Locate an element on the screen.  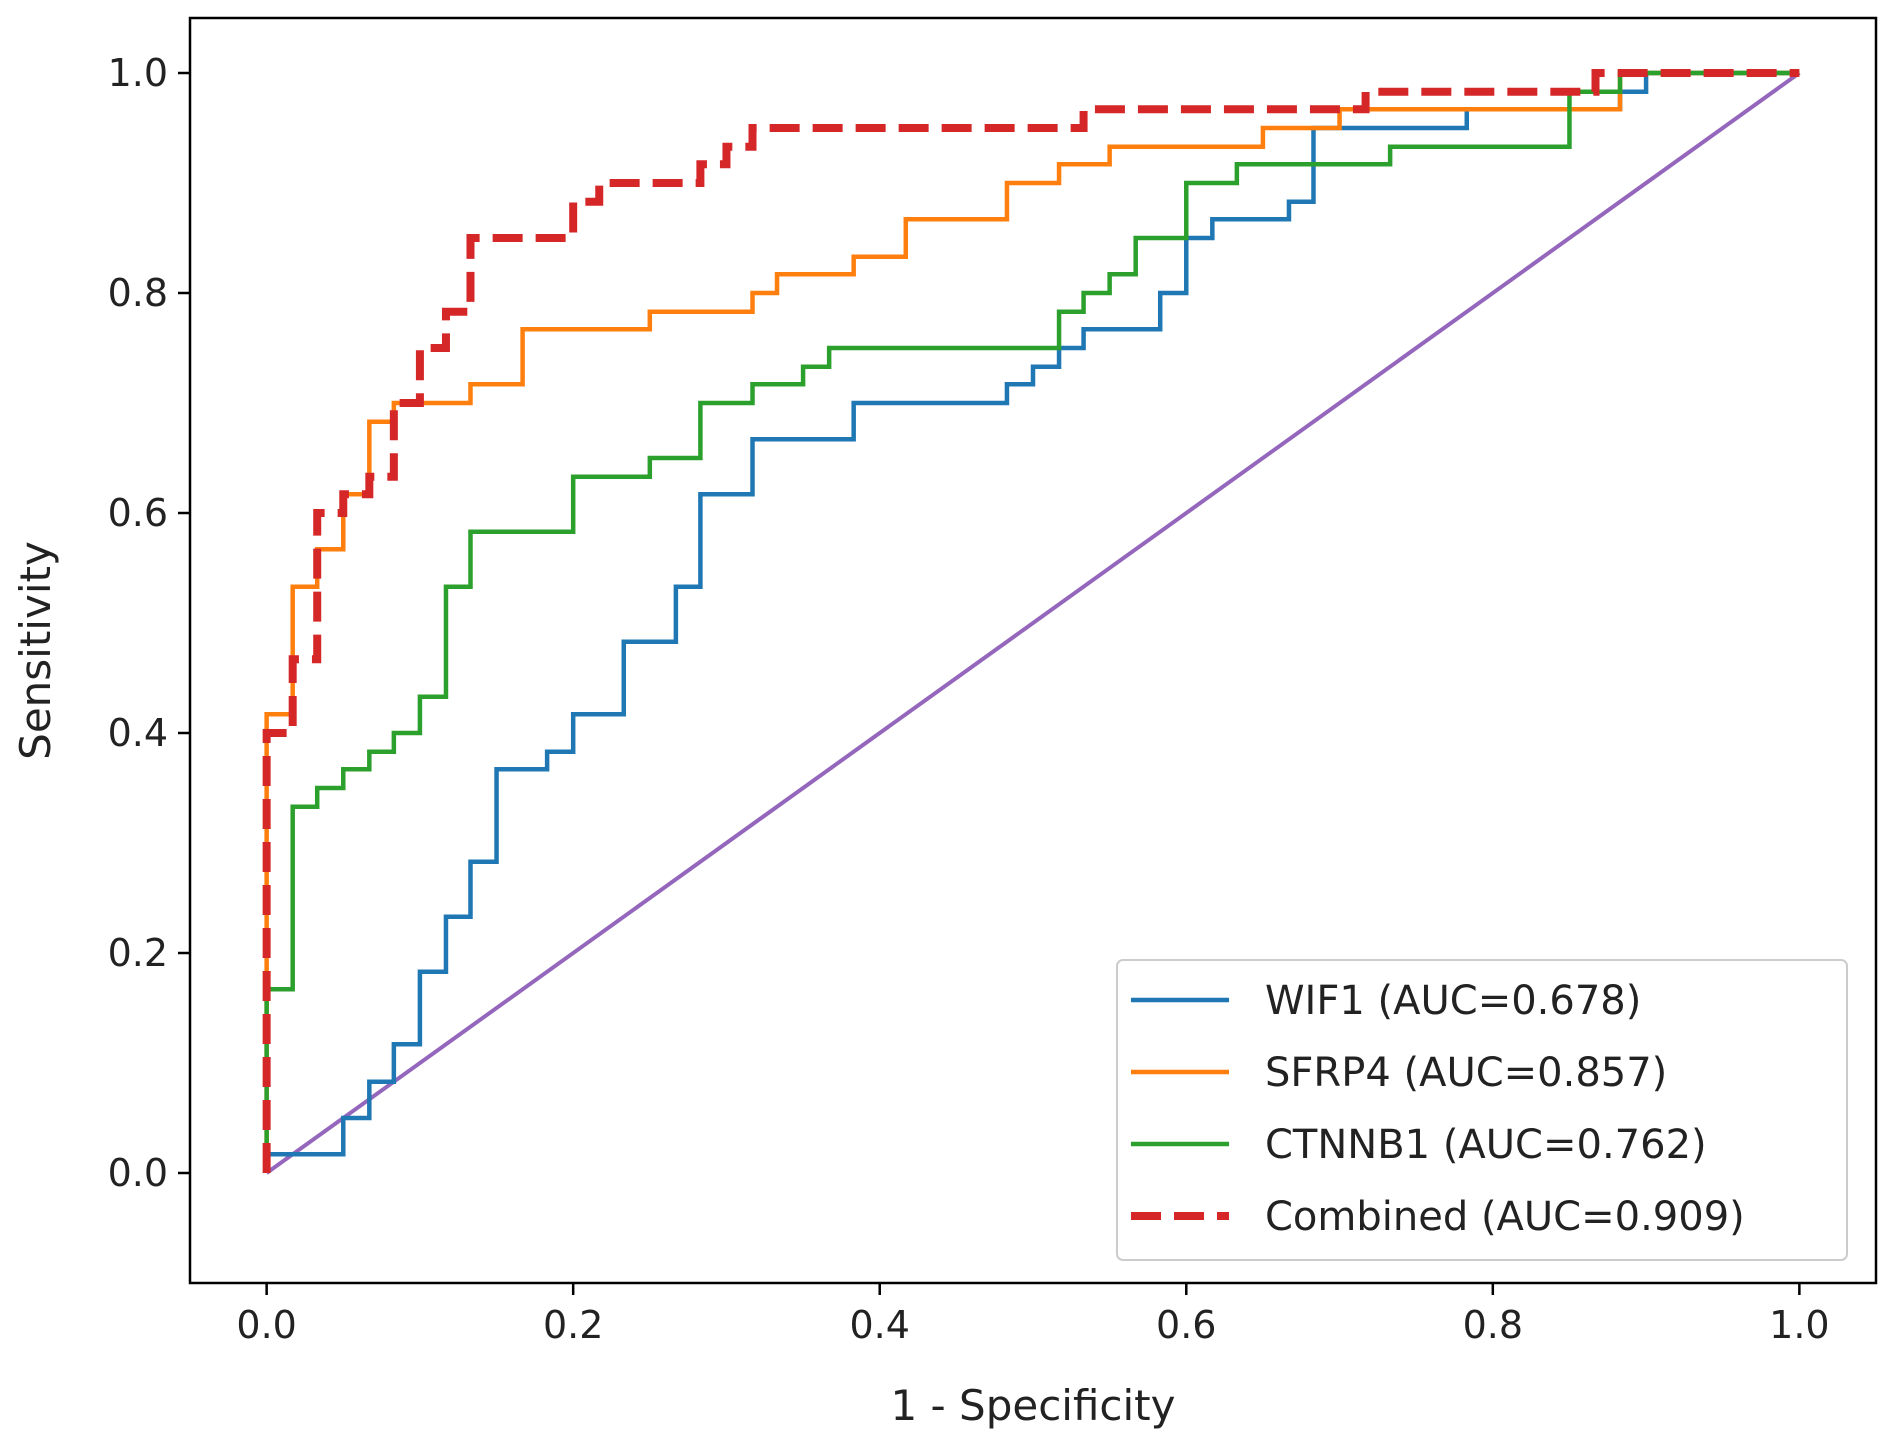
x-tick-label: 0.2 is located at coordinates (573, 1325).